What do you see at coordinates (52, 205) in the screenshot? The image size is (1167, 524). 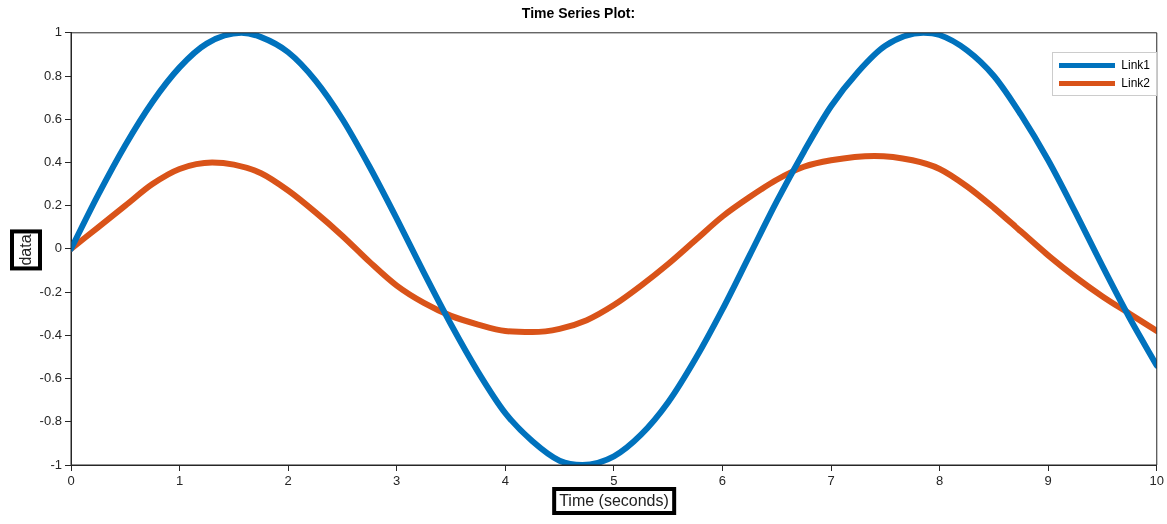 I see `y-tick-label: 0.2` at bounding box center [52, 205].